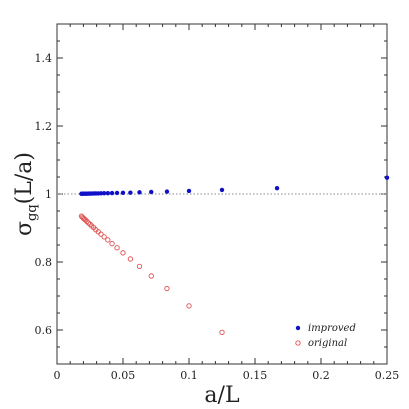 The image size is (409, 409). Describe the element at coordinates (48, 194) in the screenshot. I see `y-tick-label: 1` at that location.